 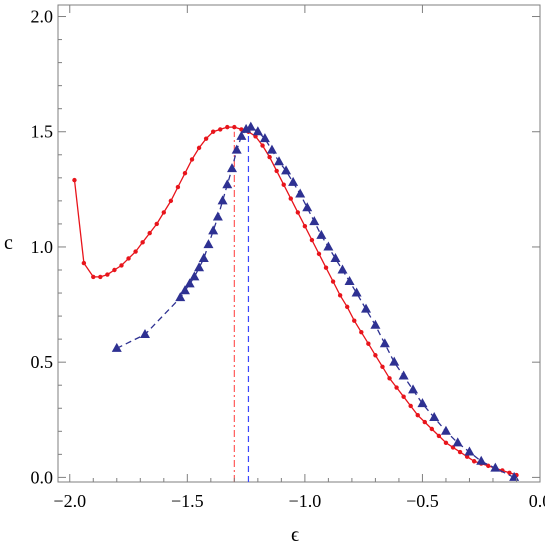 I want to click on y-tick-label: 1.0, so click(x=42, y=247).